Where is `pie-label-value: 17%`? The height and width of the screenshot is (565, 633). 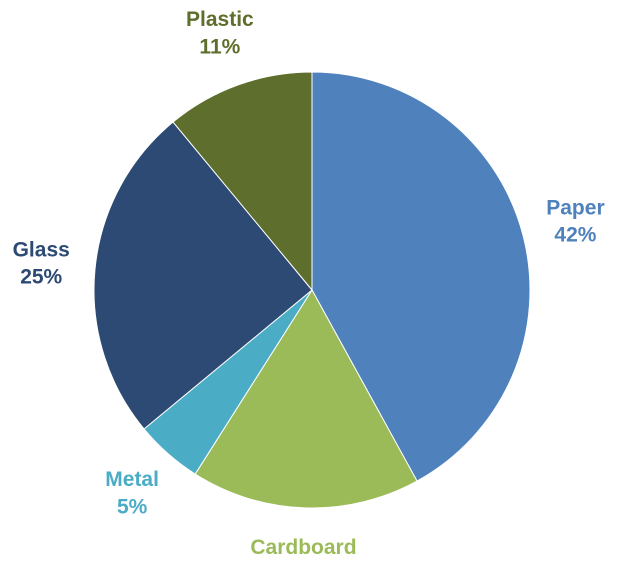 pie-label-value: 17% is located at coordinates (303, 564).